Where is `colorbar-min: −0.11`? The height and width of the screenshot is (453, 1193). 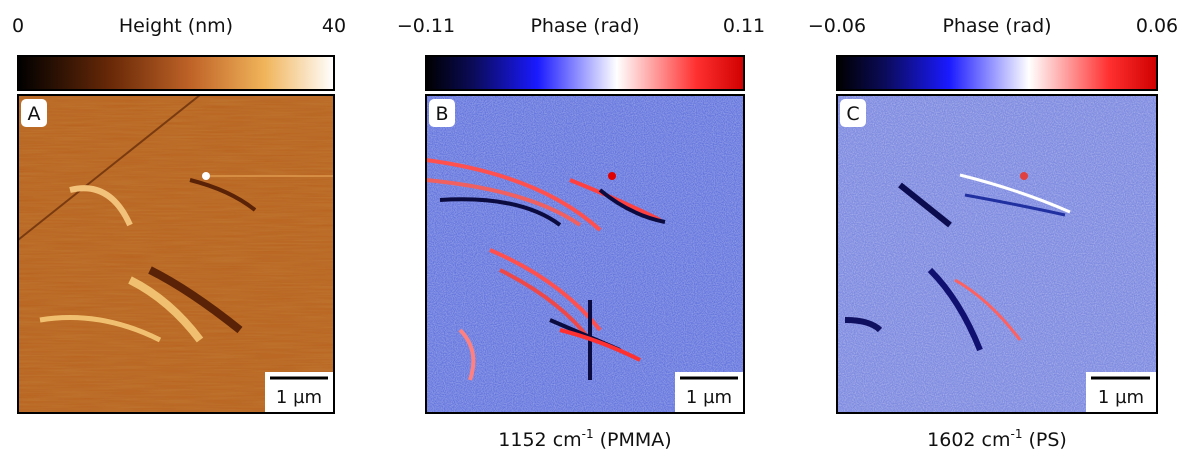 colorbar-min: −0.11 is located at coordinates (426, 26).